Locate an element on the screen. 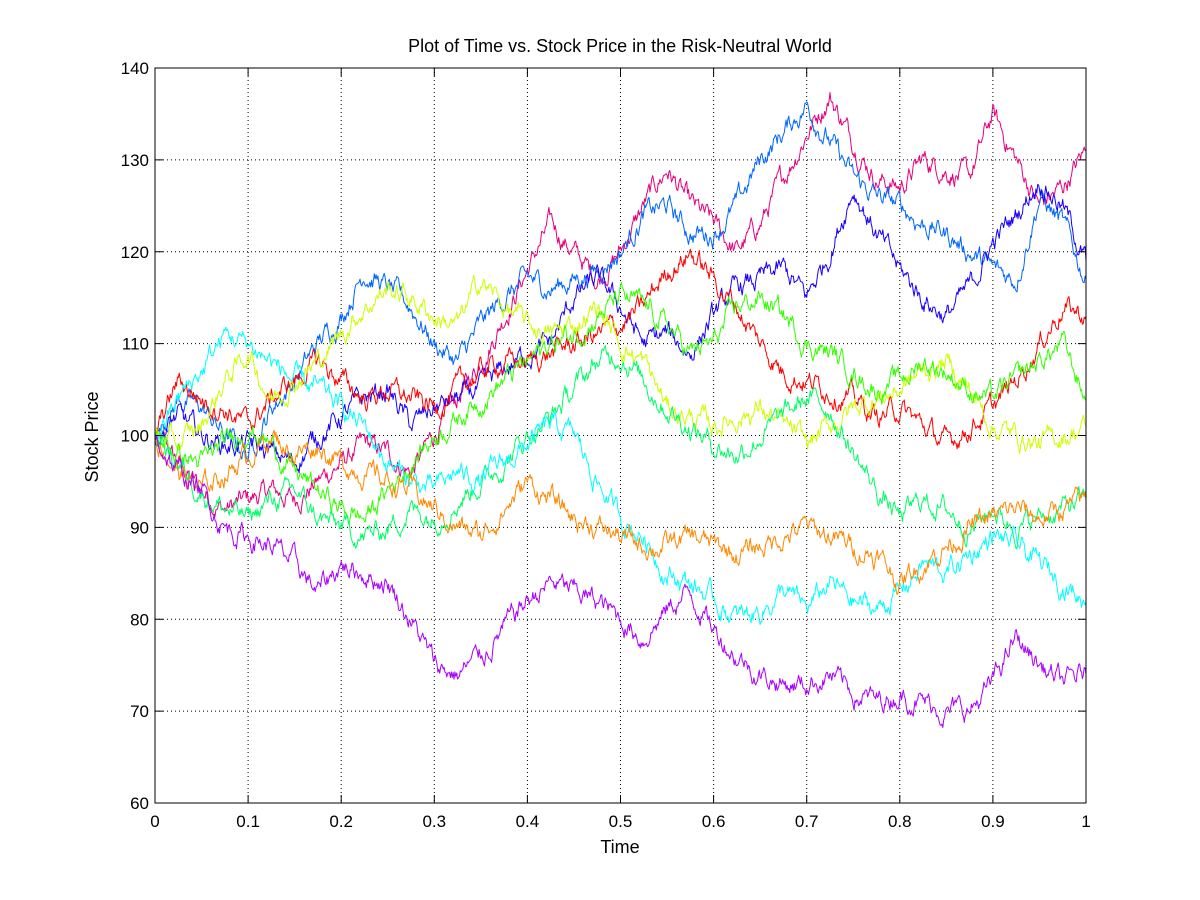 The width and height of the screenshot is (1200, 900). x-tick-label: 0.5 is located at coordinates (621, 821).